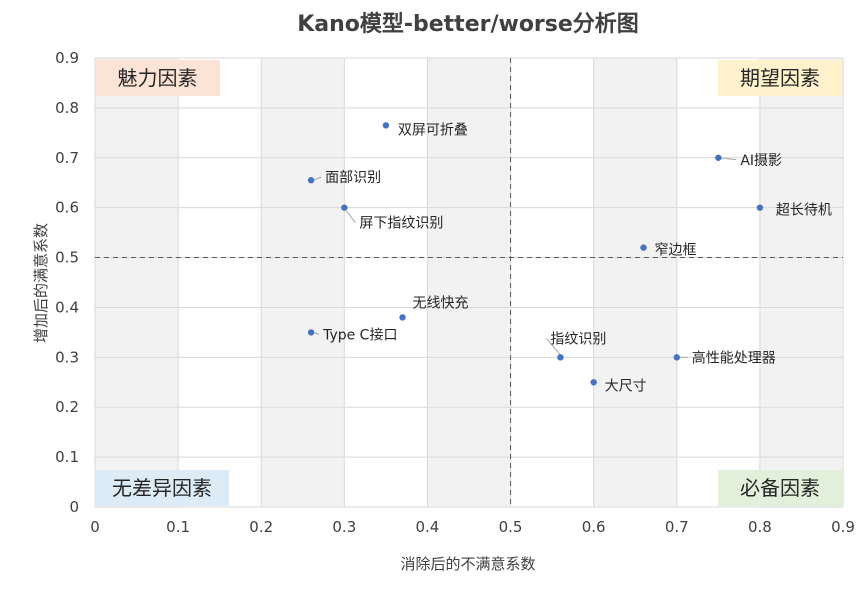  I want to click on x-tick-label: 0.7, so click(677, 527).